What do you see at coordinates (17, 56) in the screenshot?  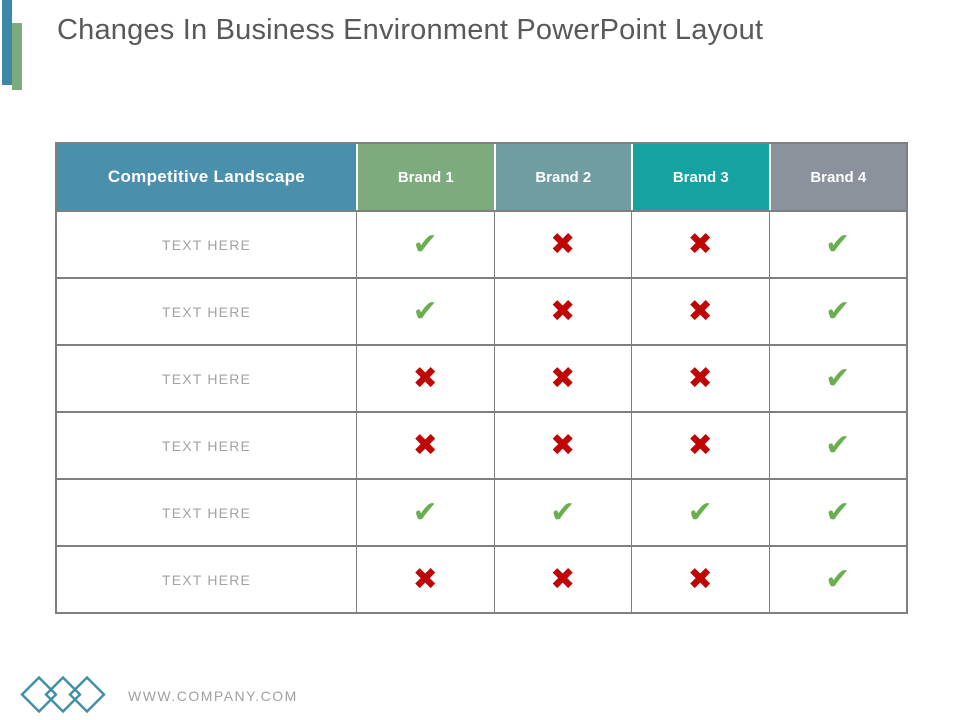 I see `accent-bar-green` at bounding box center [17, 56].